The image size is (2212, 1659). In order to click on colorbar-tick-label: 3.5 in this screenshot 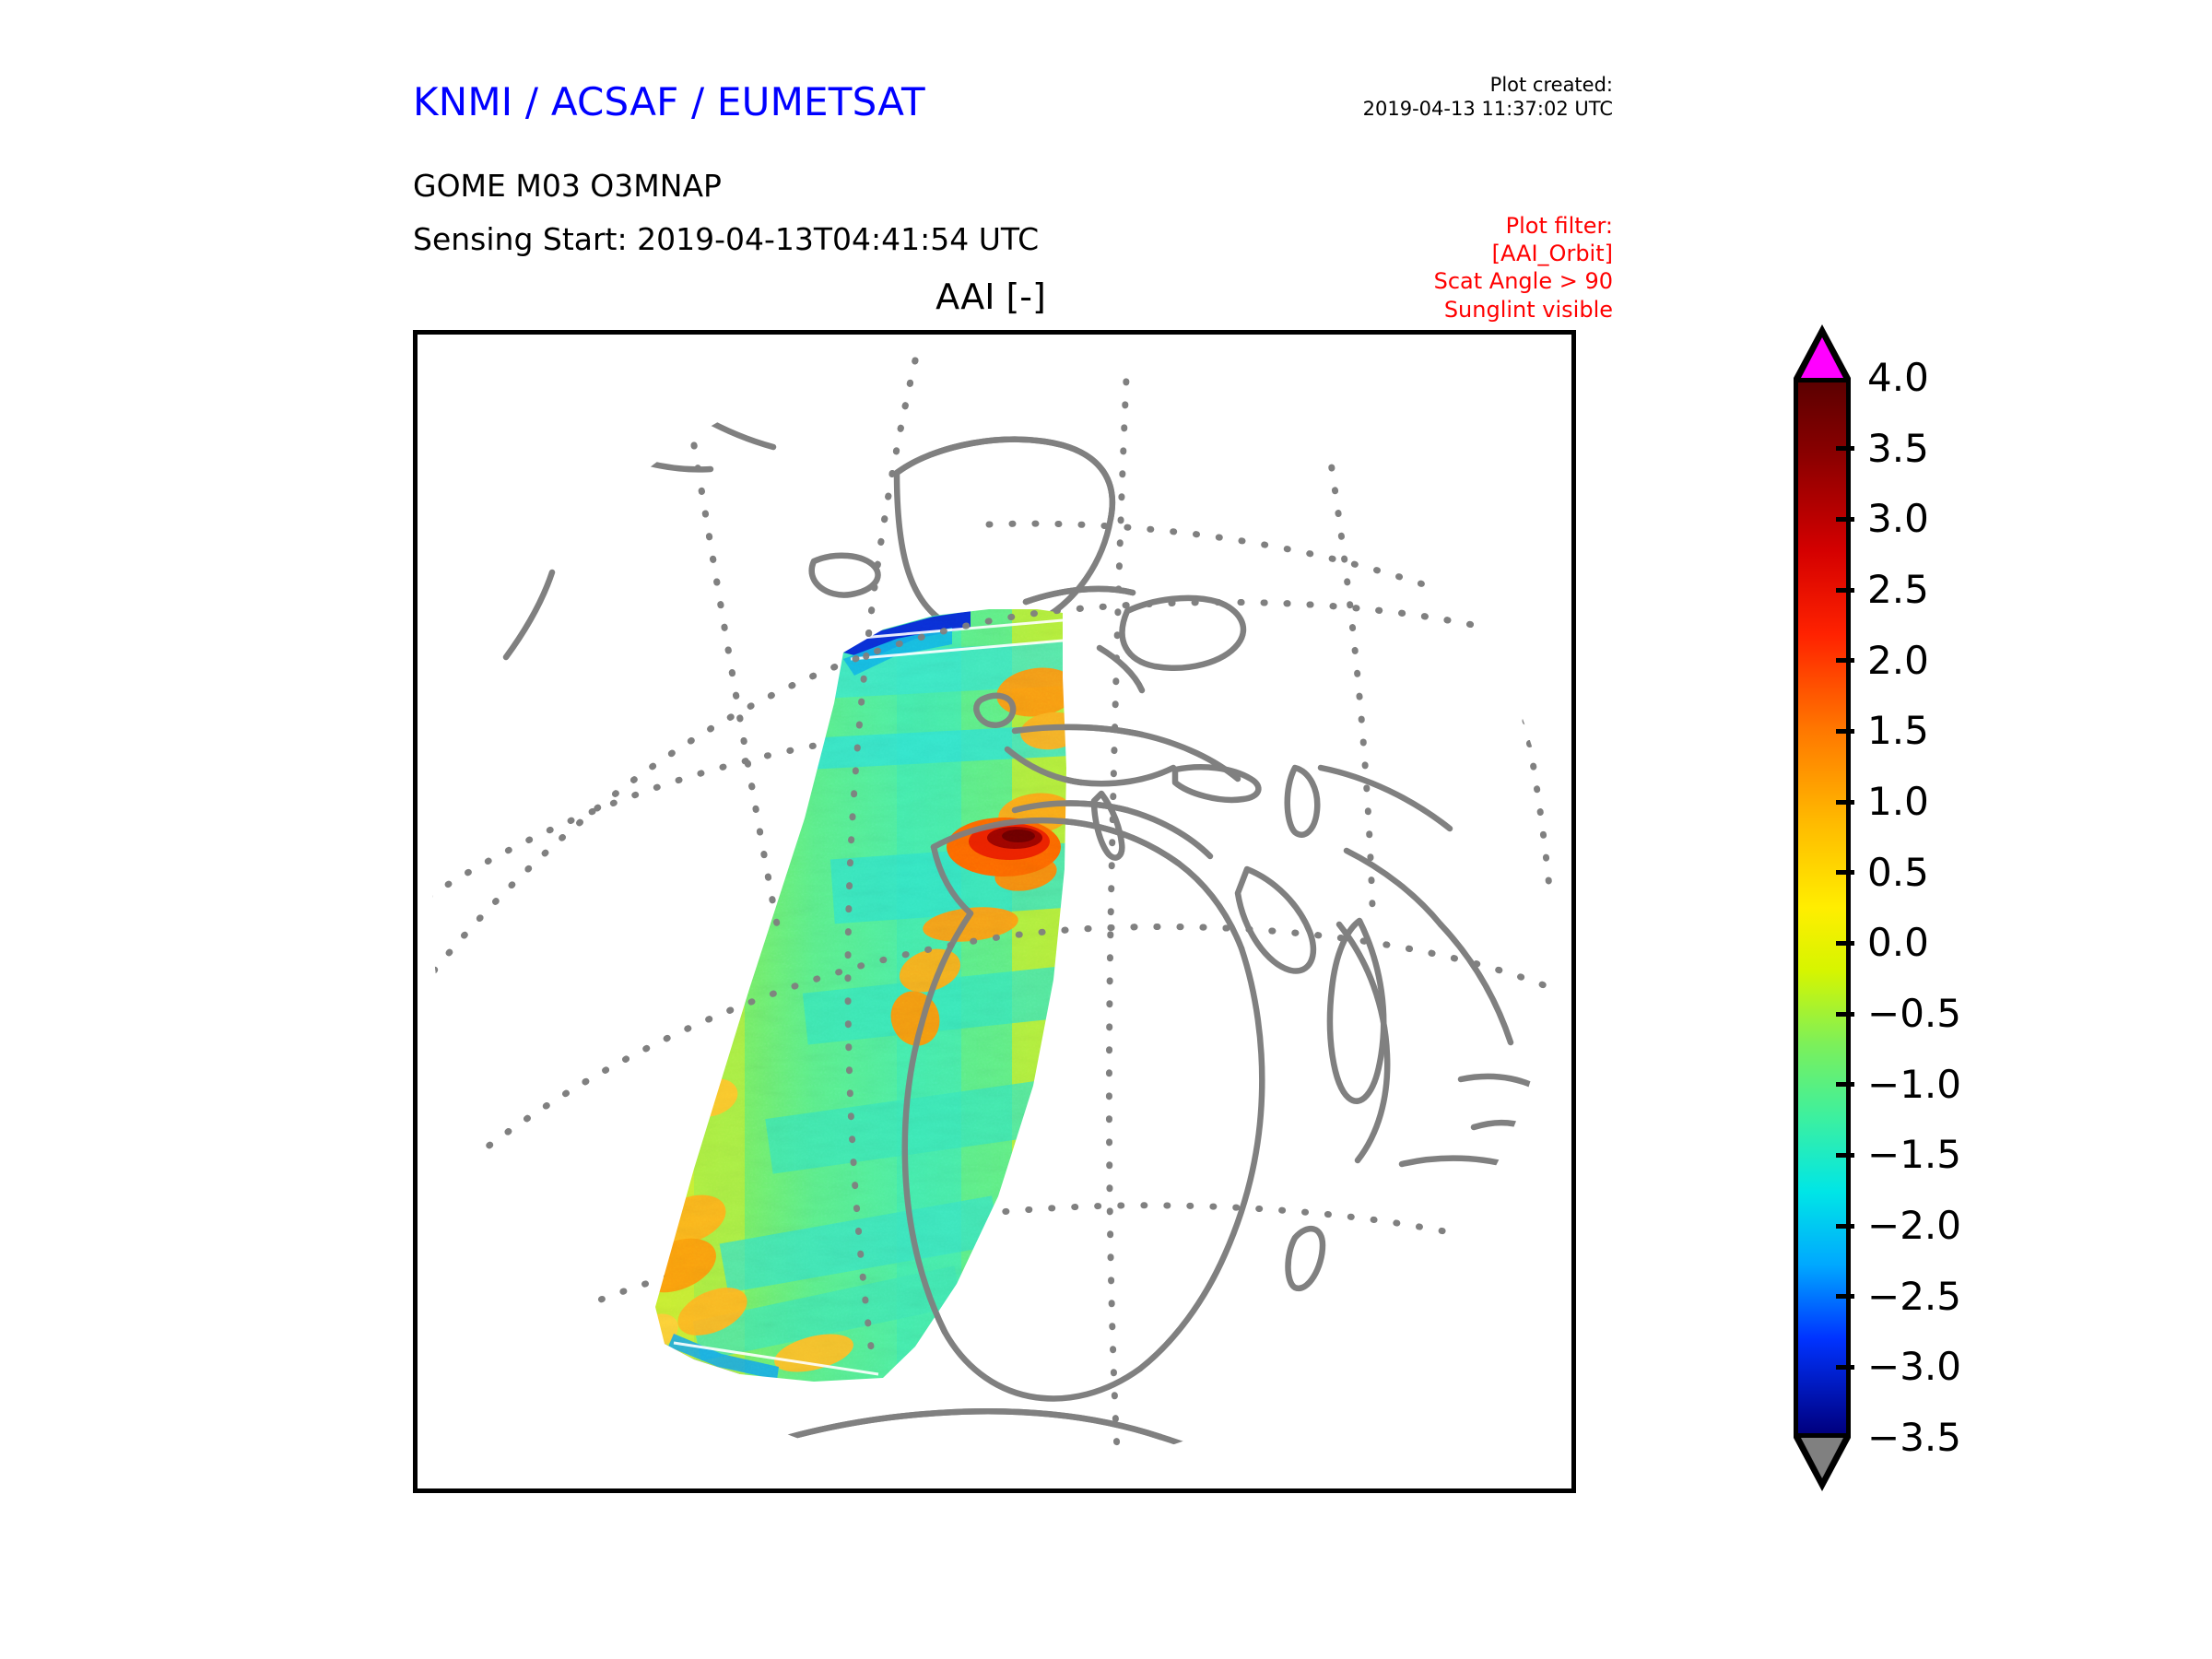, I will do `click(1898, 448)`.